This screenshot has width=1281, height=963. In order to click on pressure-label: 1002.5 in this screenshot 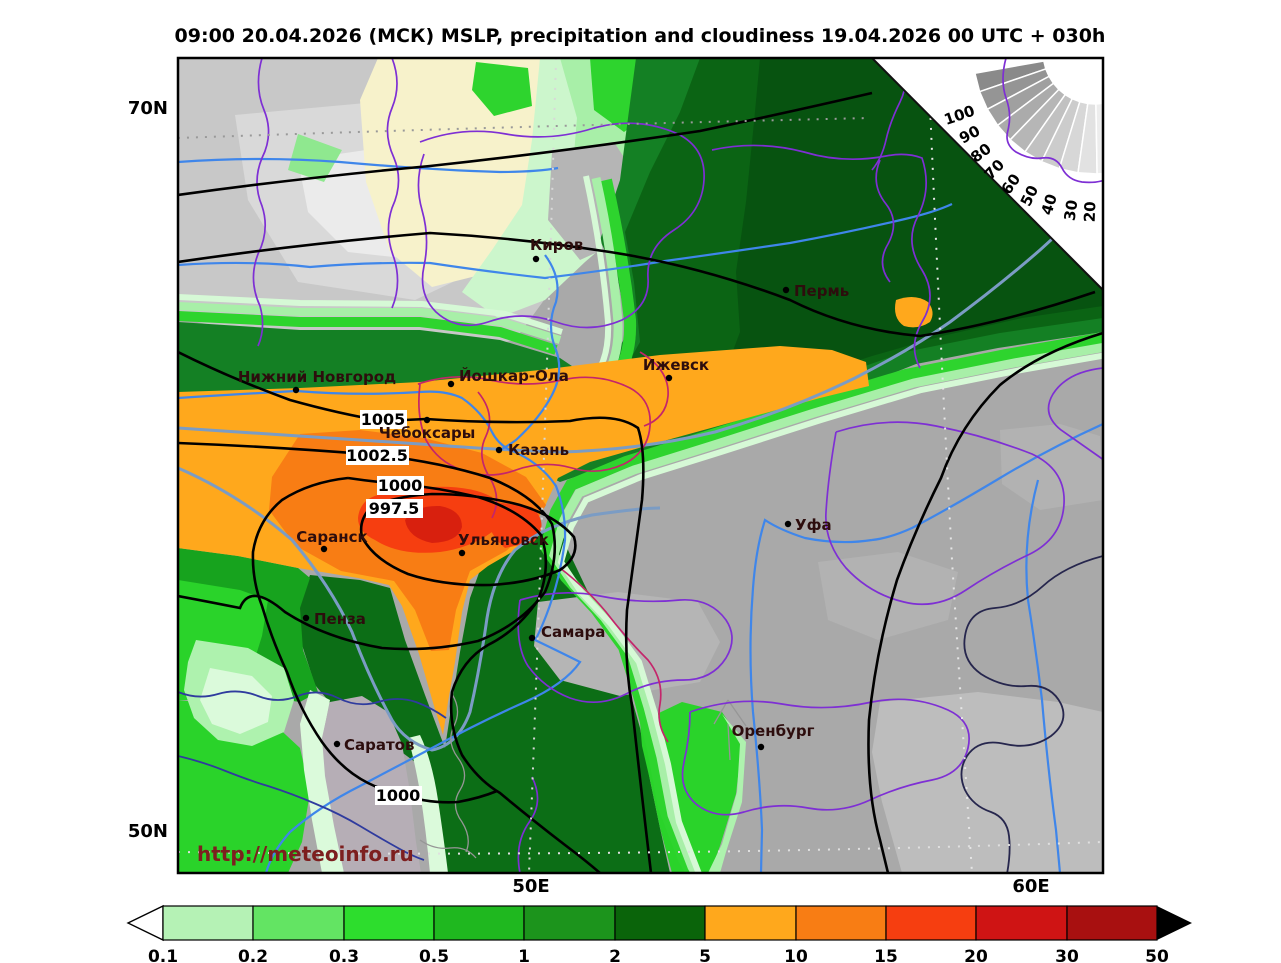, I will do `click(377, 455)`.